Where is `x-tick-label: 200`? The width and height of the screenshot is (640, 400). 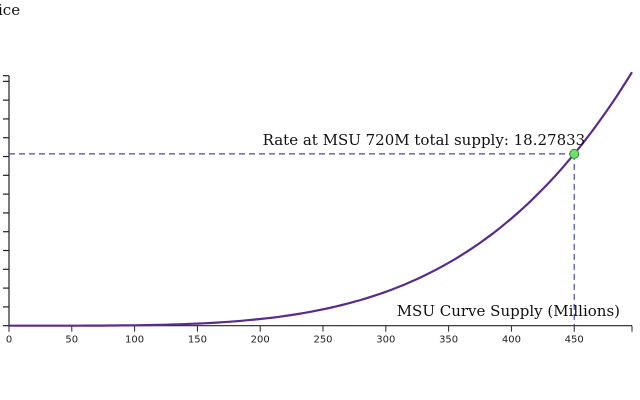 x-tick-label: 200 is located at coordinates (260, 340).